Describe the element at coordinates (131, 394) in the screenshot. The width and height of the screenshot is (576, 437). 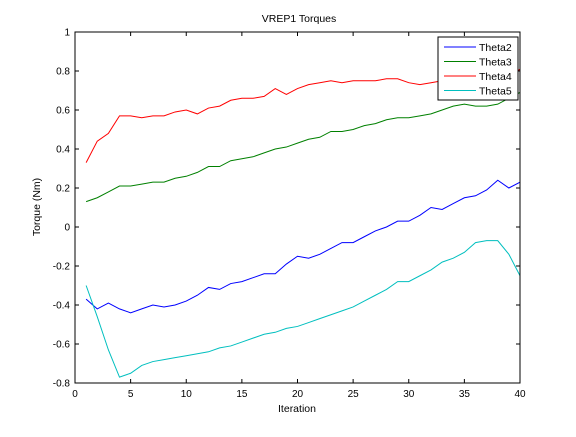
I see `x-tick-label: 5` at that location.